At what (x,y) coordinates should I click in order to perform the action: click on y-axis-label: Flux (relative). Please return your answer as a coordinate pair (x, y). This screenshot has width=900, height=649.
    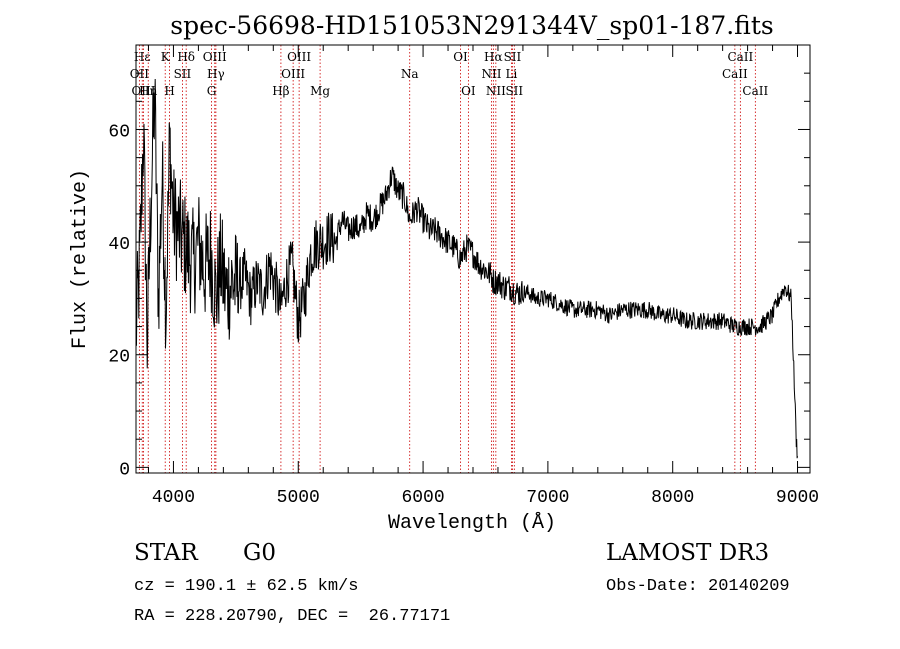
    Looking at the image, I should click on (80, 259).